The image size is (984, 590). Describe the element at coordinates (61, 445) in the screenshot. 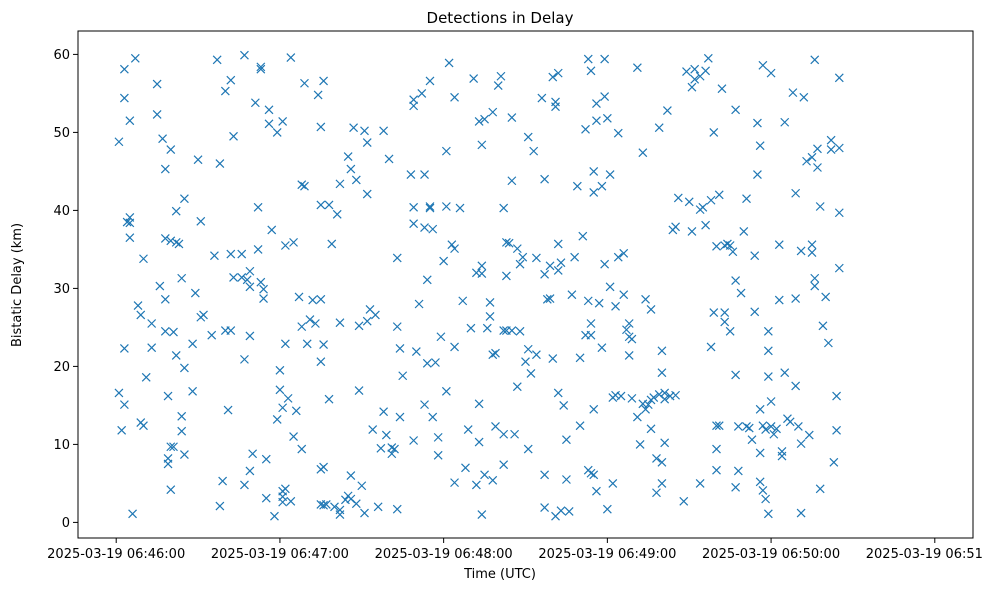

I see `y-tick-label: 10` at that location.